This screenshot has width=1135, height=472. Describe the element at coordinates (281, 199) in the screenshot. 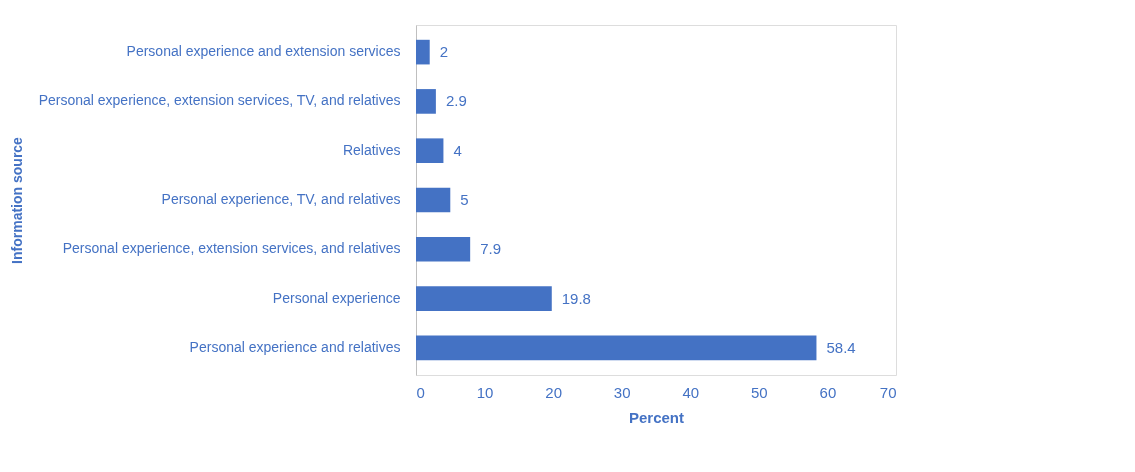

I see `y-tick-label: Personal experience, TV, and relatives` at that location.